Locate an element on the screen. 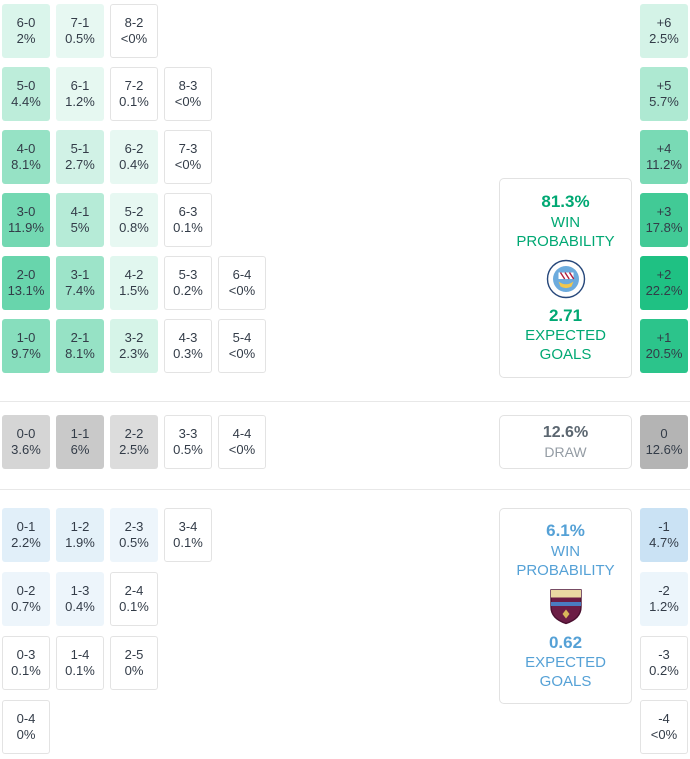  score-row: 4-0 8.1% 5-1 2.7% 6-2 0.4% 7-3 <0% is located at coordinates (134, 157).